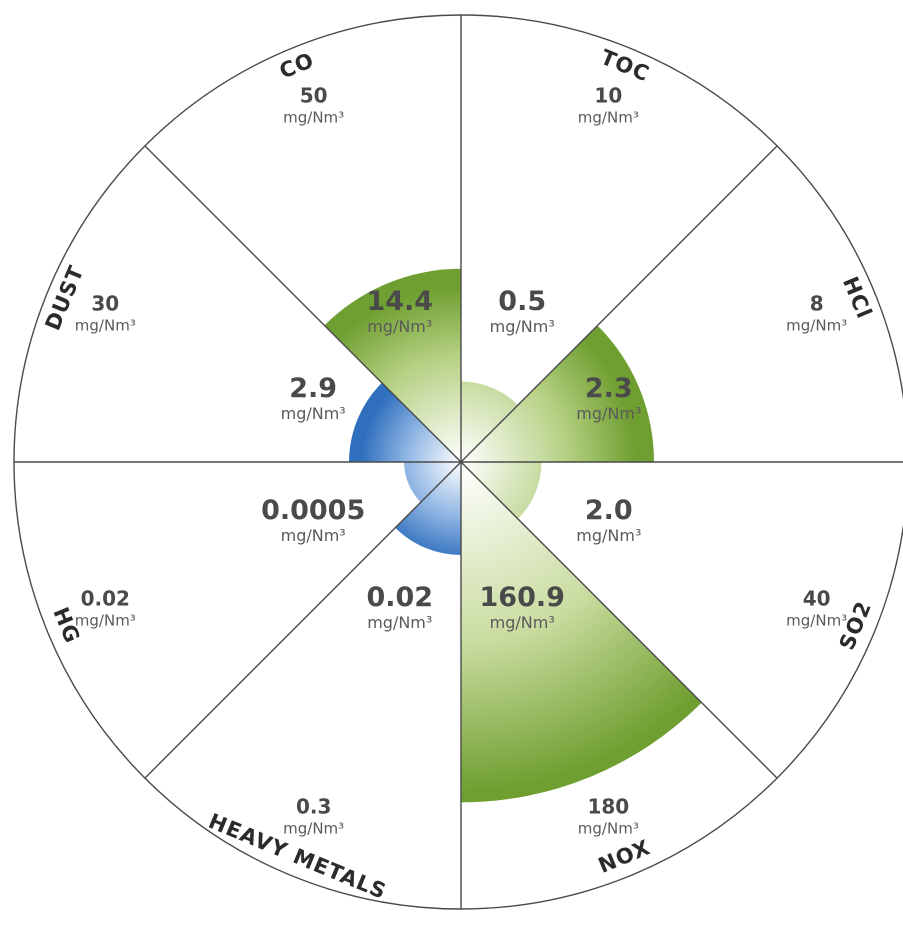  What do you see at coordinates (399, 622) in the screenshot?
I see `measured-unit-heavy-metals: mg/Nm³` at bounding box center [399, 622].